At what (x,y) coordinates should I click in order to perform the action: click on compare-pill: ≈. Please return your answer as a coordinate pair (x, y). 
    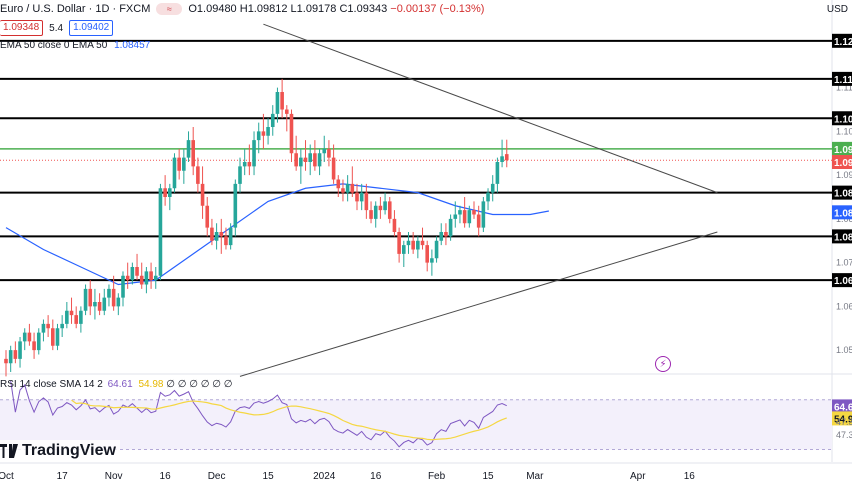
    Looking at the image, I should click on (169, 9).